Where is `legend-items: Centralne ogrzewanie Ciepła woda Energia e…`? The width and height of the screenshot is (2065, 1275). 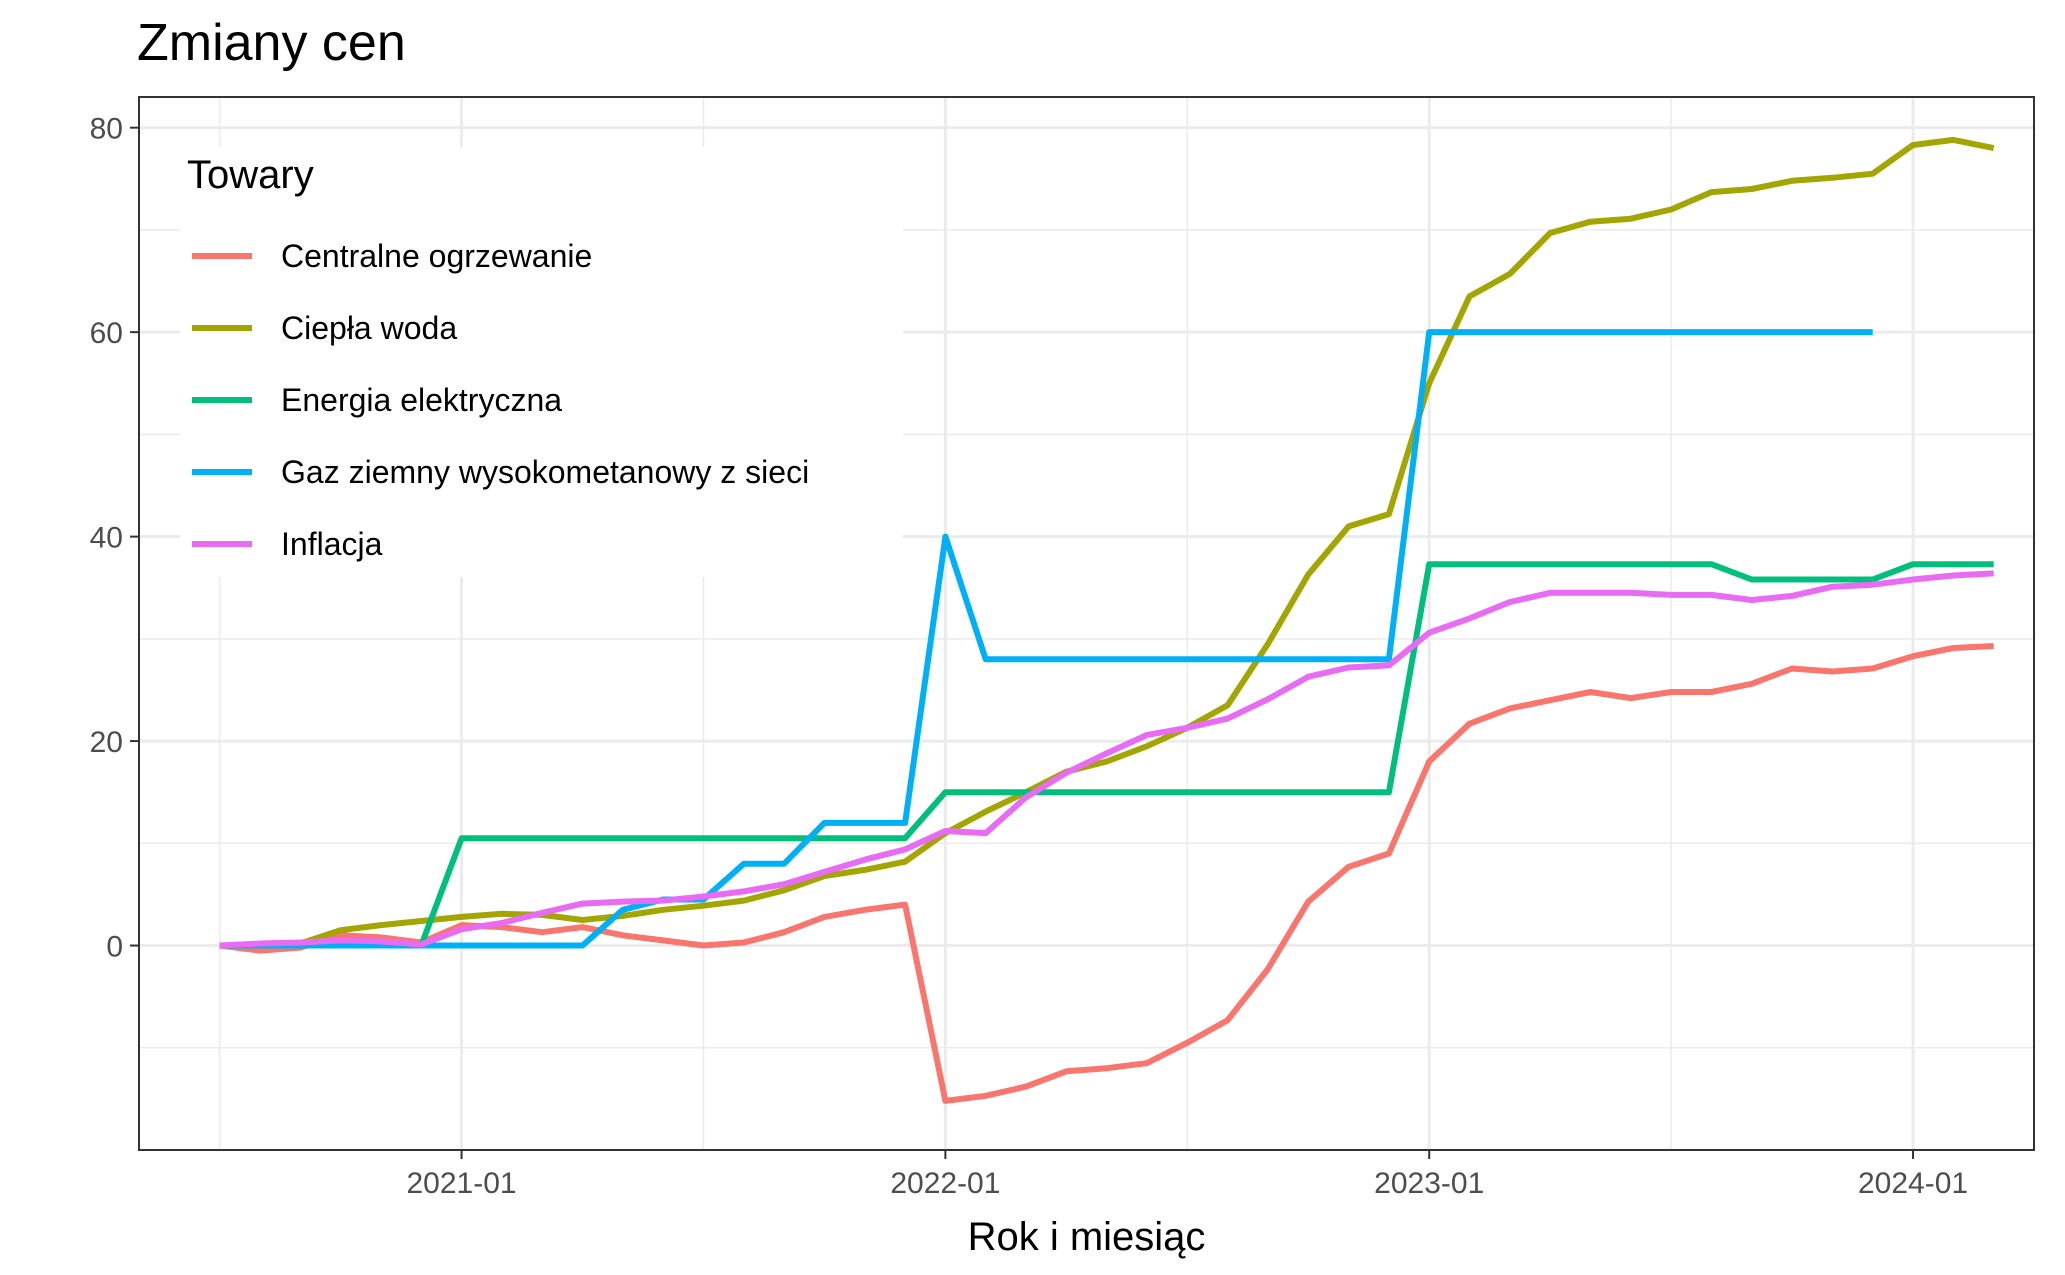
legend-items: Centralne ogrzewanie Ciepła woda Energia e… is located at coordinates (500, 400).